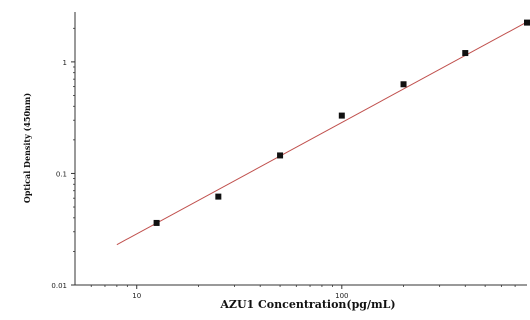 The height and width of the screenshot is (320, 530). What do you see at coordinates (307, 304) in the screenshot?
I see `x-axis-title: AZU1 Concentration(pg/mL)` at bounding box center [307, 304].